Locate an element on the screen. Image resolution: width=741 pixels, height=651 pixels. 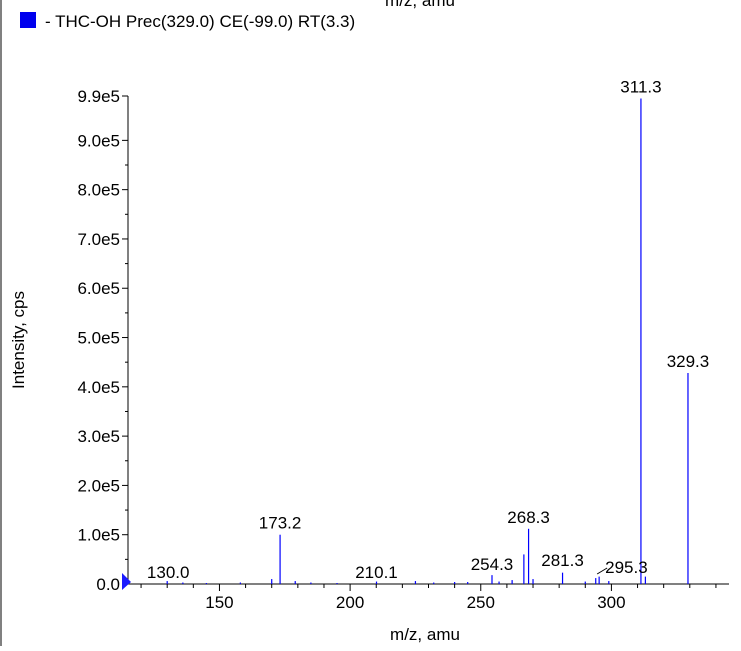
y-tick-label: 1.0e5 is located at coordinates (98, 535).